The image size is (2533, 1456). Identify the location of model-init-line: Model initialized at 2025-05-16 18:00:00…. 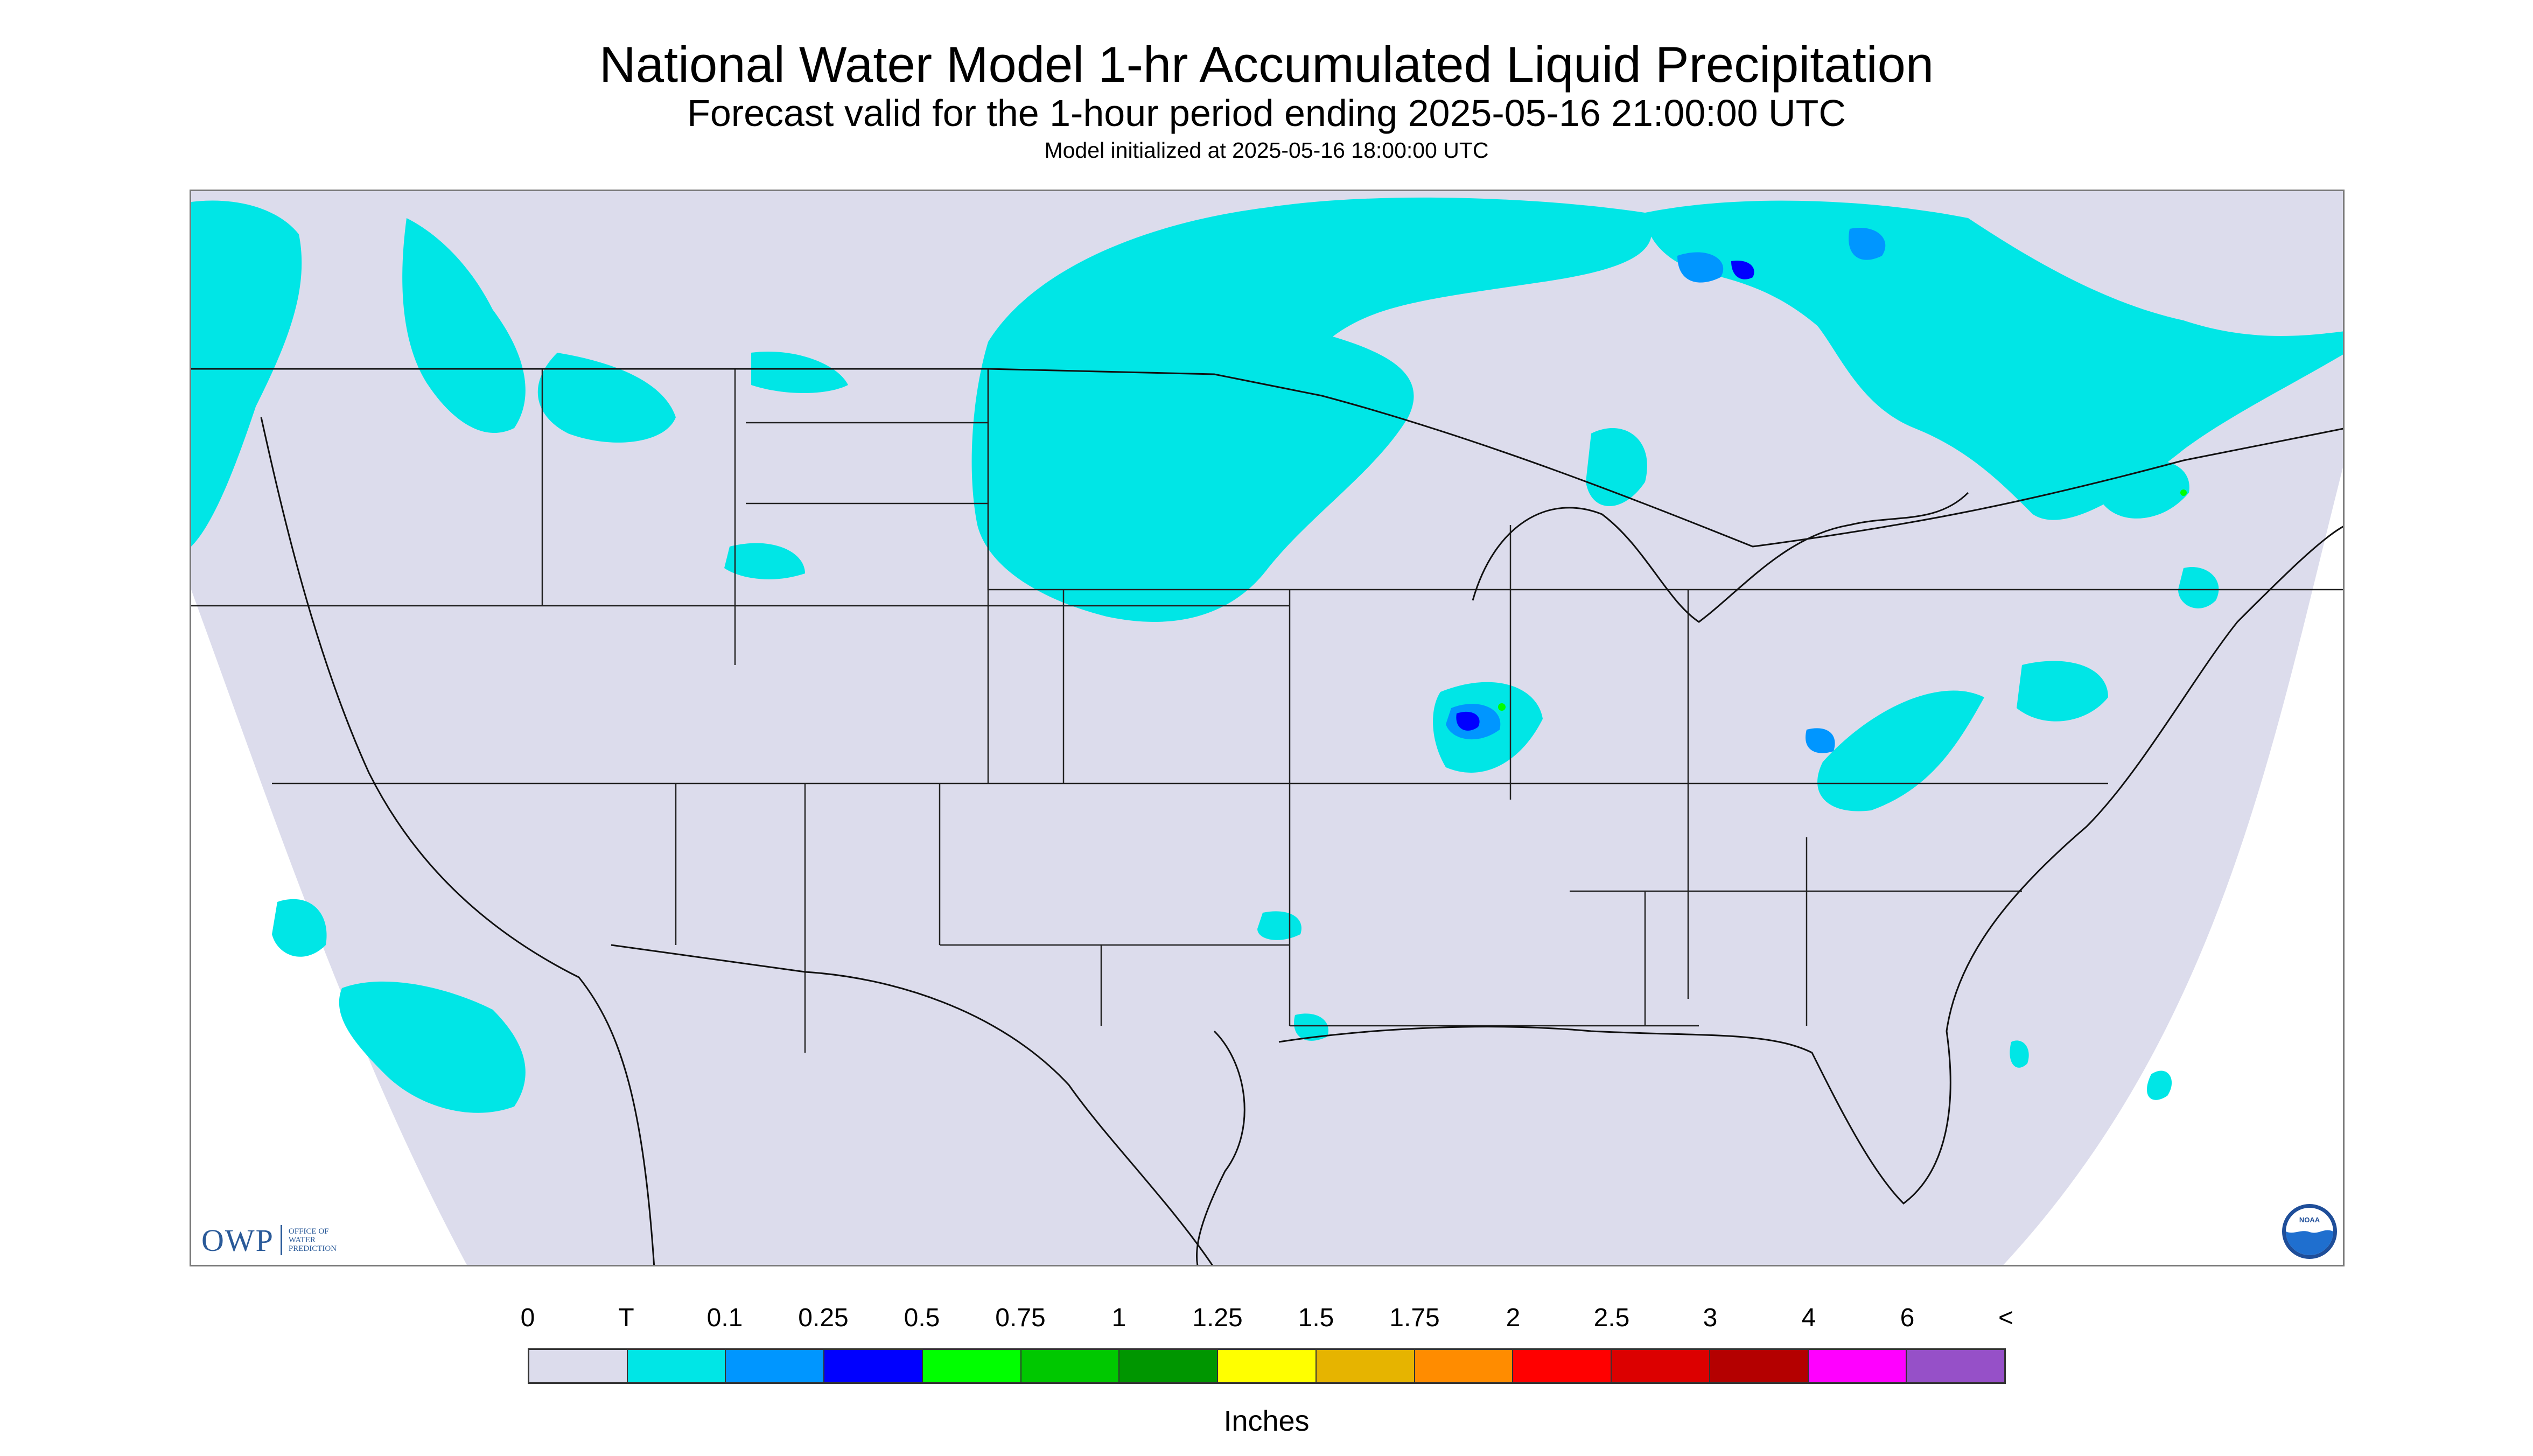
(1266, 150).